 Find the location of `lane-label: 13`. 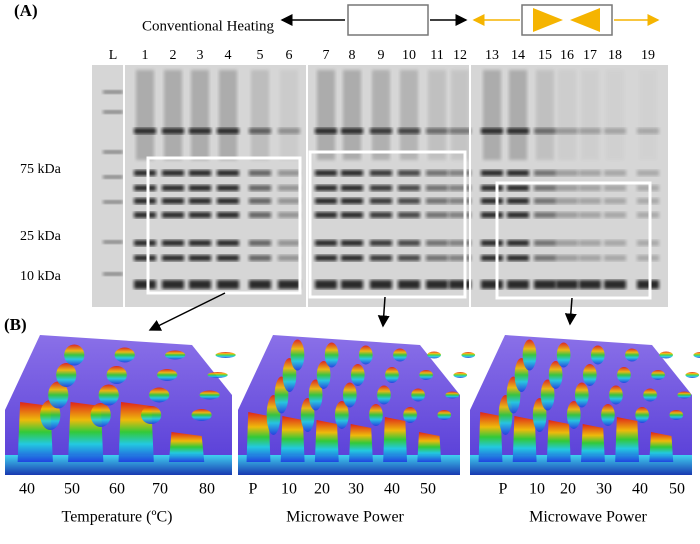

lane-label: 13 is located at coordinates (492, 55).